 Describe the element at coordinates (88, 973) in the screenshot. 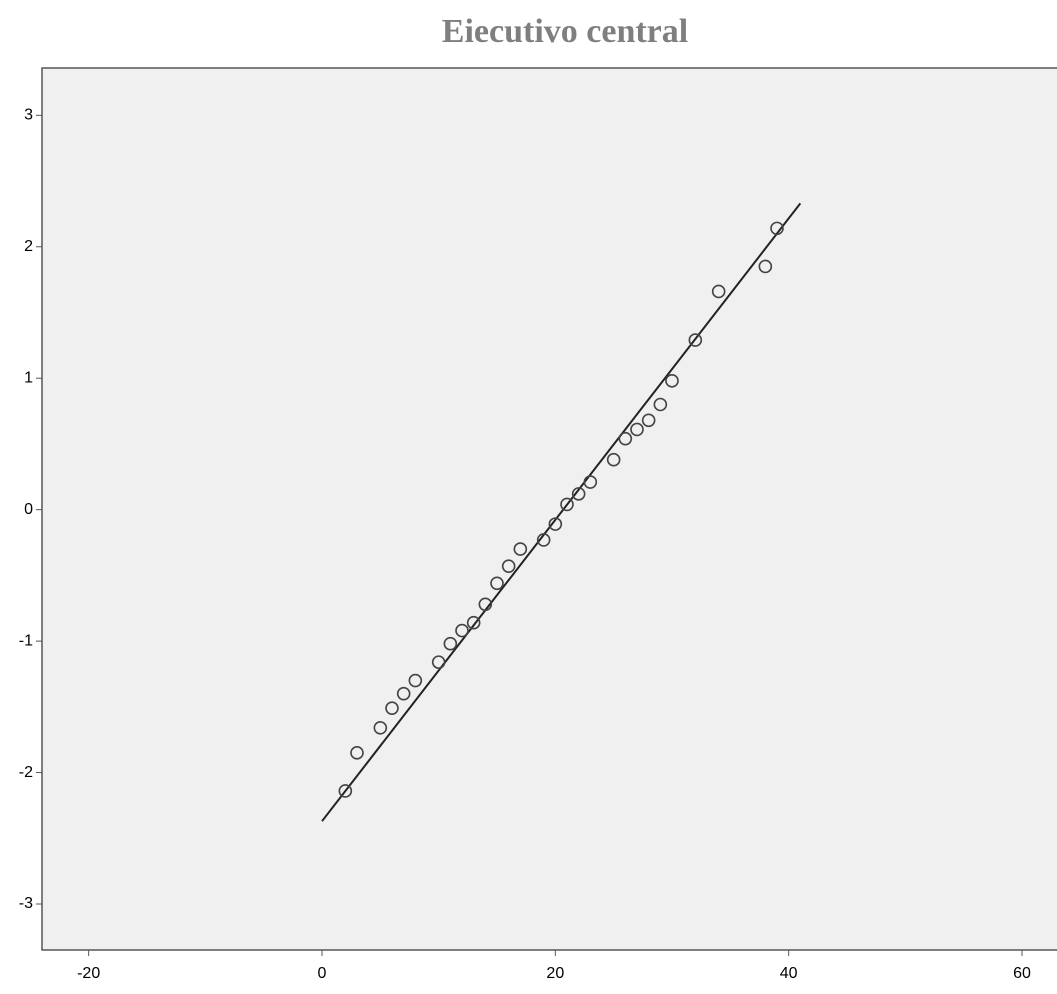

I see `x-tick-label: -20` at that location.